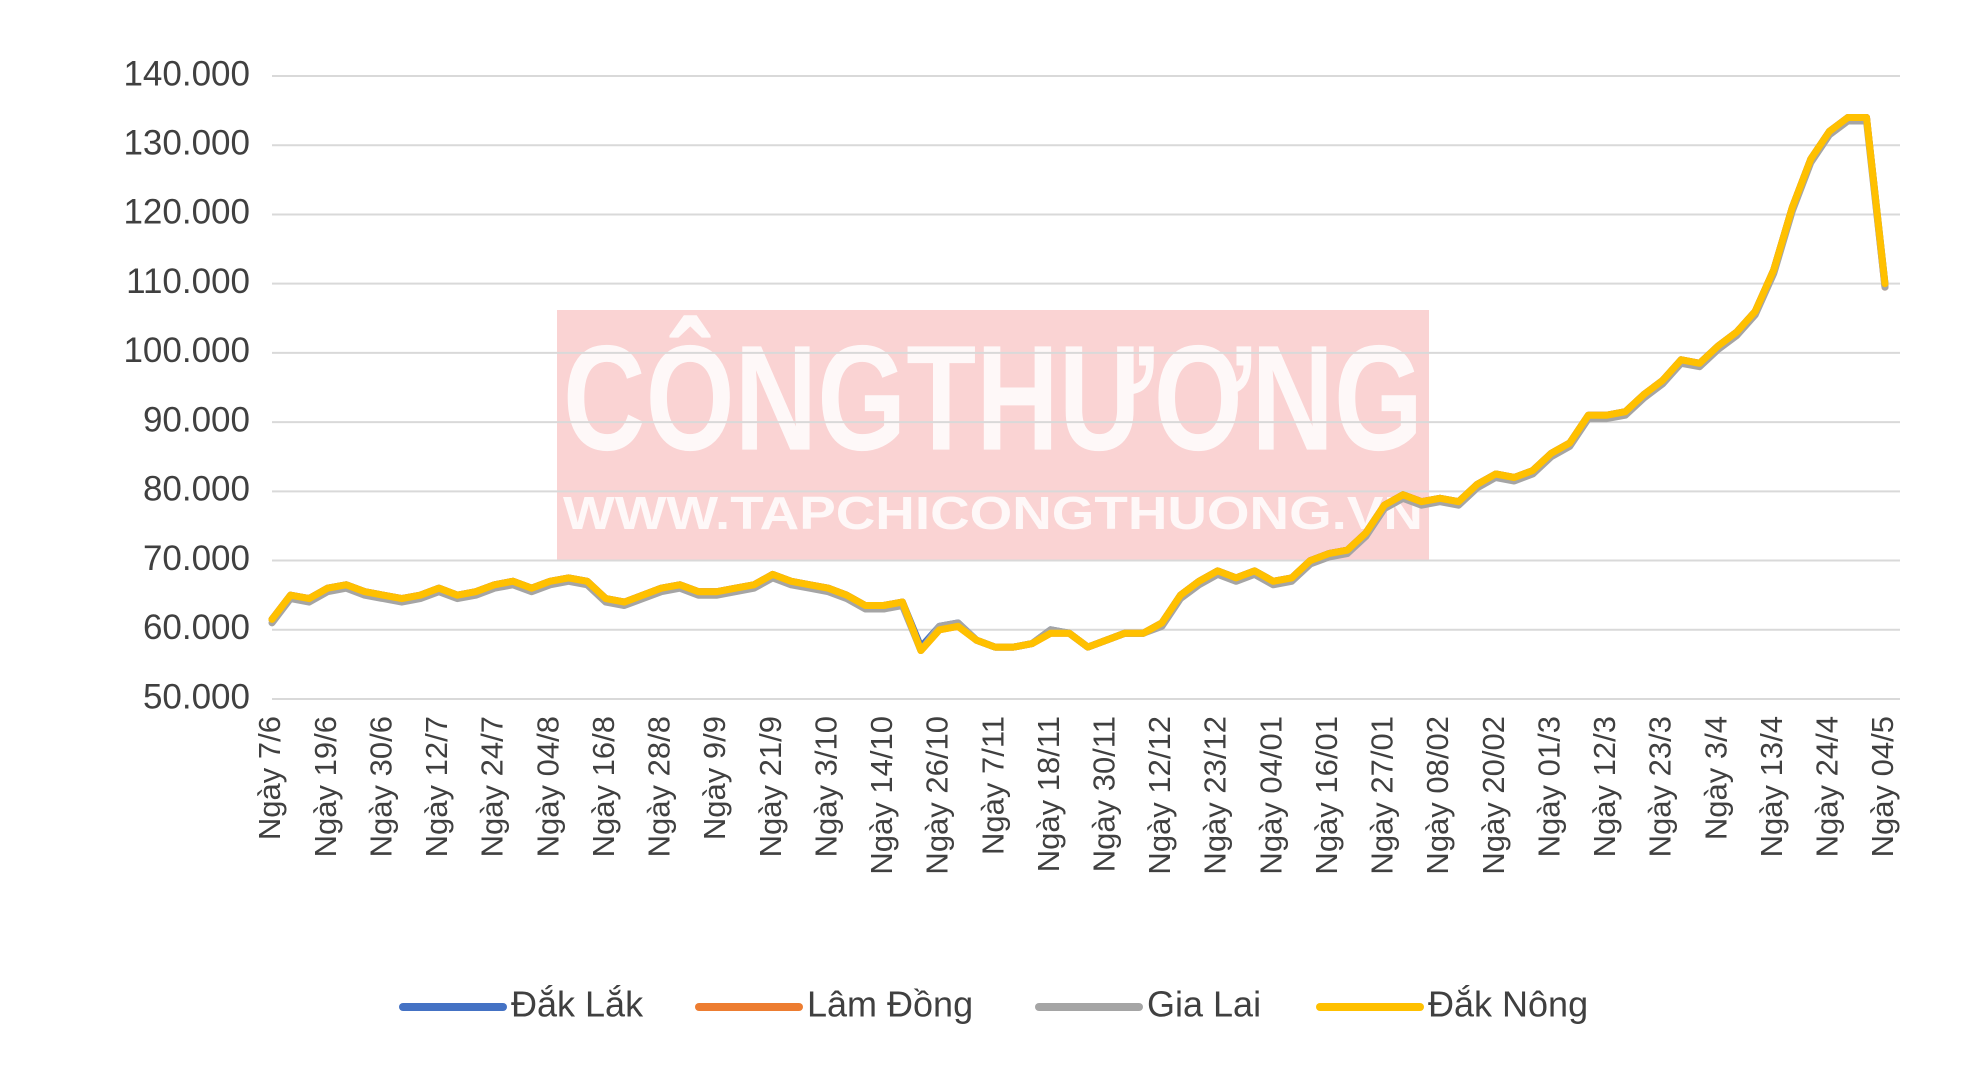  Describe the element at coordinates (1508, 1004) in the screenshot. I see `legend-label: Đắk Nông` at that location.